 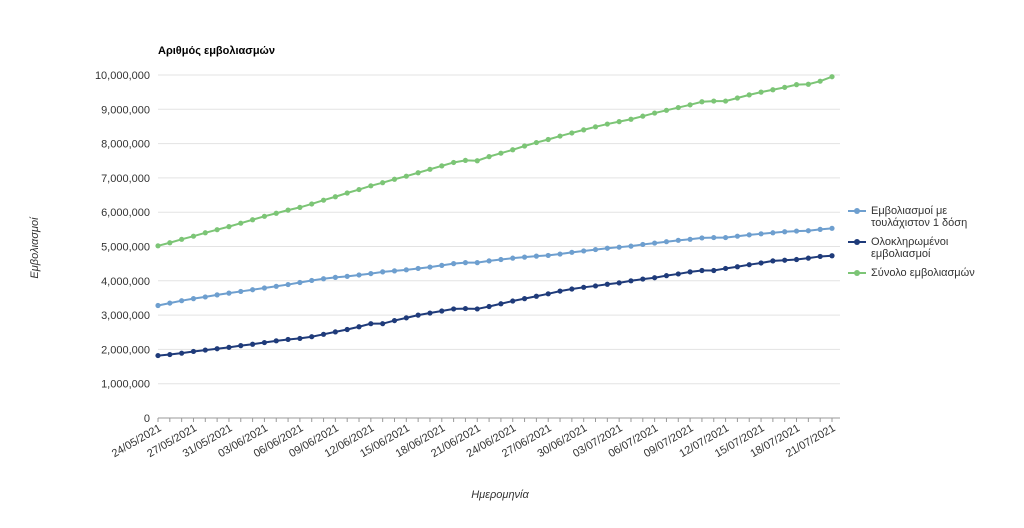 What do you see at coordinates (125, 248) in the screenshot?
I see `y-tick-label: 5,000,000` at bounding box center [125, 248].